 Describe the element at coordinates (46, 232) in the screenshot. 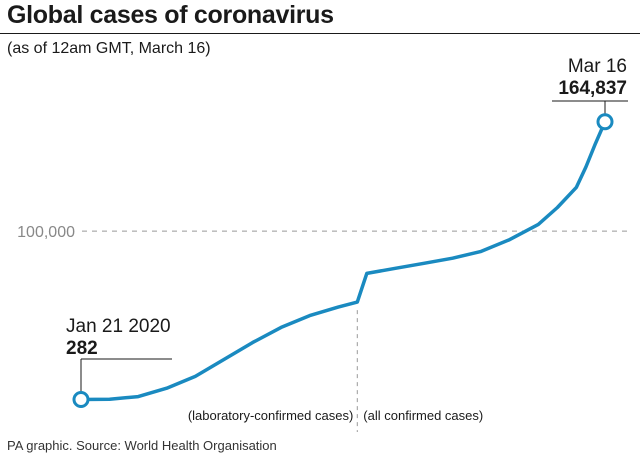

I see `y-tick-label: 100,000` at that location.